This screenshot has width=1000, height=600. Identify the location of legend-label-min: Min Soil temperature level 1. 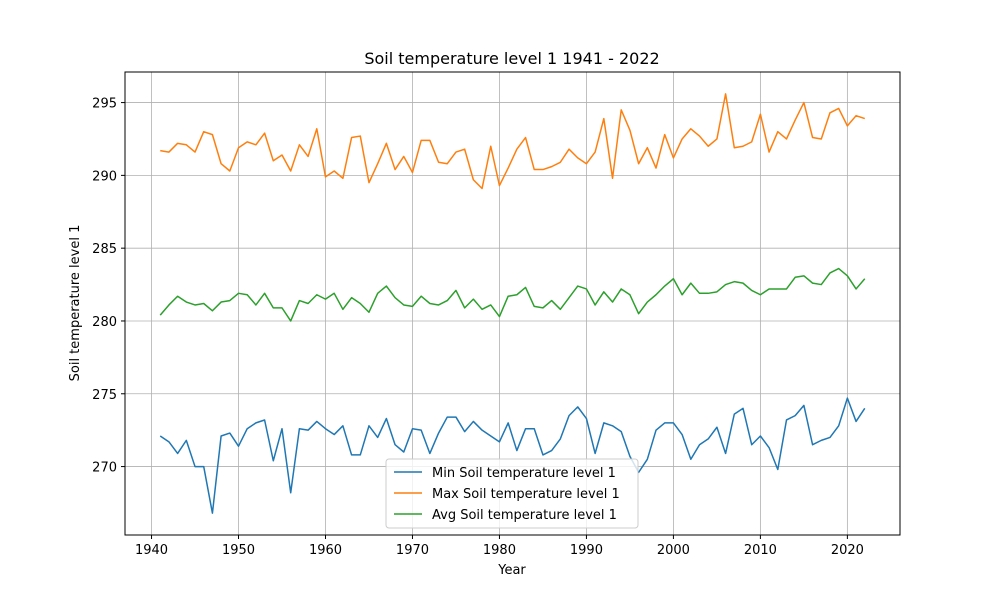
(524, 473).